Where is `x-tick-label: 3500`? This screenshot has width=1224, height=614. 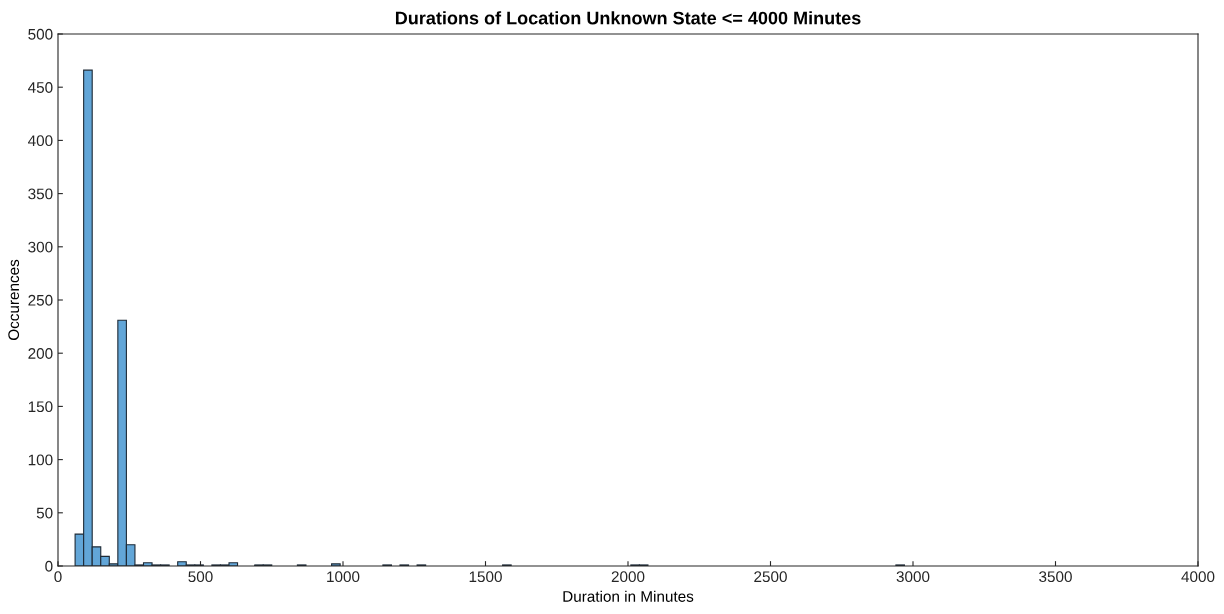
x-tick-label: 3500 is located at coordinates (1055, 577).